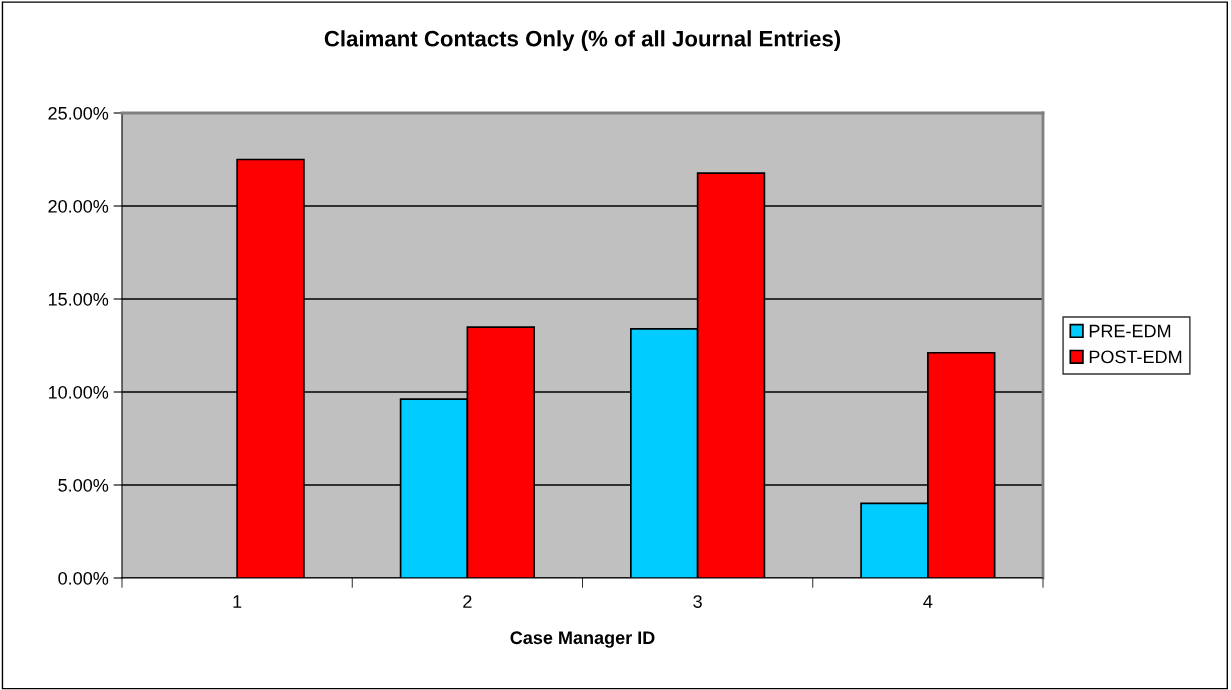  I want to click on chart-title: Claimant Contacts Only (% of all Journal Entries), so click(582, 40).